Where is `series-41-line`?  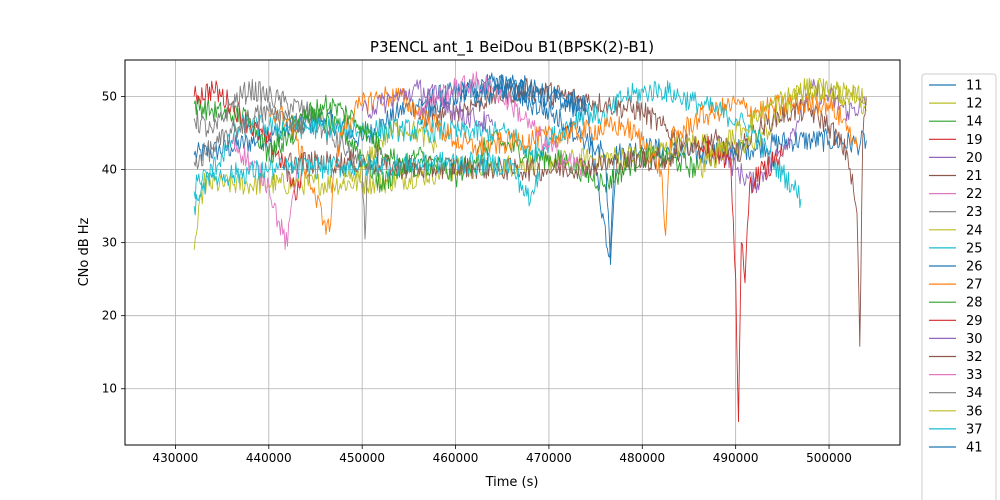 series-41-line is located at coordinates (530, 97).